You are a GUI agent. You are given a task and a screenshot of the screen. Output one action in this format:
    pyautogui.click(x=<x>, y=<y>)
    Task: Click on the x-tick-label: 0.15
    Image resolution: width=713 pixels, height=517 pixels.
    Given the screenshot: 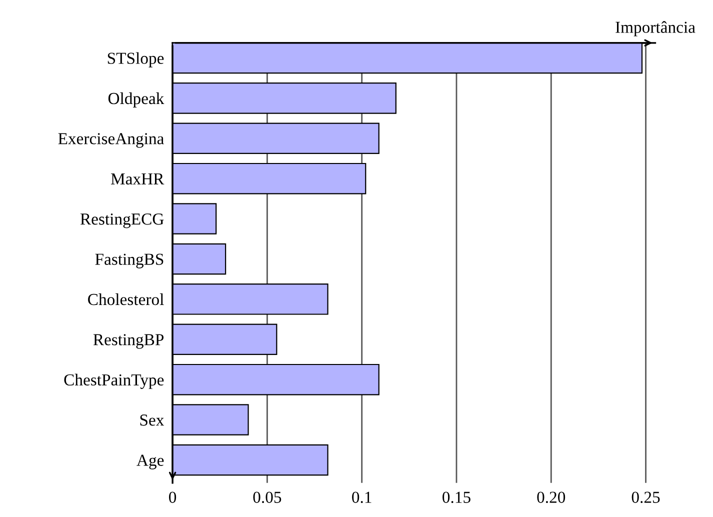 What is the action you would take?
    pyautogui.click(x=456, y=498)
    